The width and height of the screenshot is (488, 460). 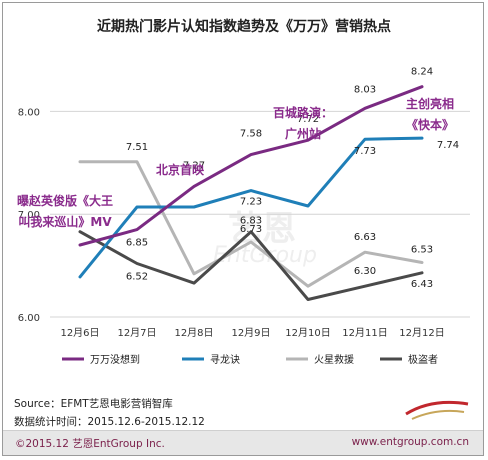 I want to click on x-tick-label: 12月10日, so click(x=307, y=333).